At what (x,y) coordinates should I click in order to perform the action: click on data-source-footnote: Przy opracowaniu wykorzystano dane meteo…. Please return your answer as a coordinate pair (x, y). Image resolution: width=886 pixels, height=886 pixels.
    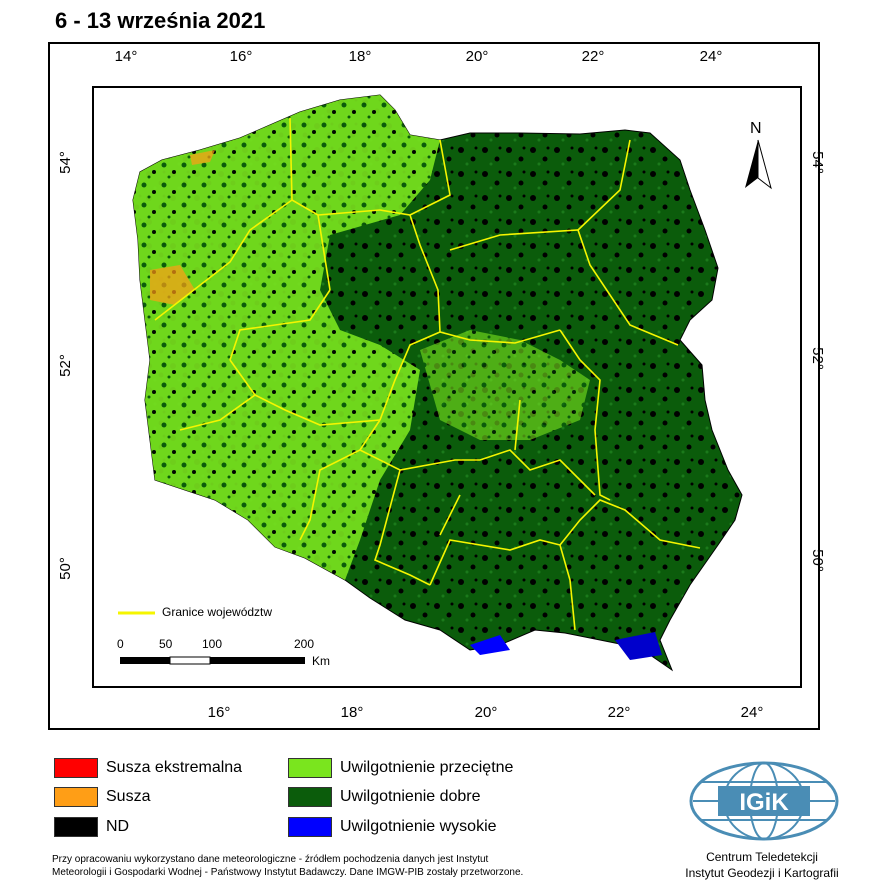
    Looking at the image, I should click on (352, 866).